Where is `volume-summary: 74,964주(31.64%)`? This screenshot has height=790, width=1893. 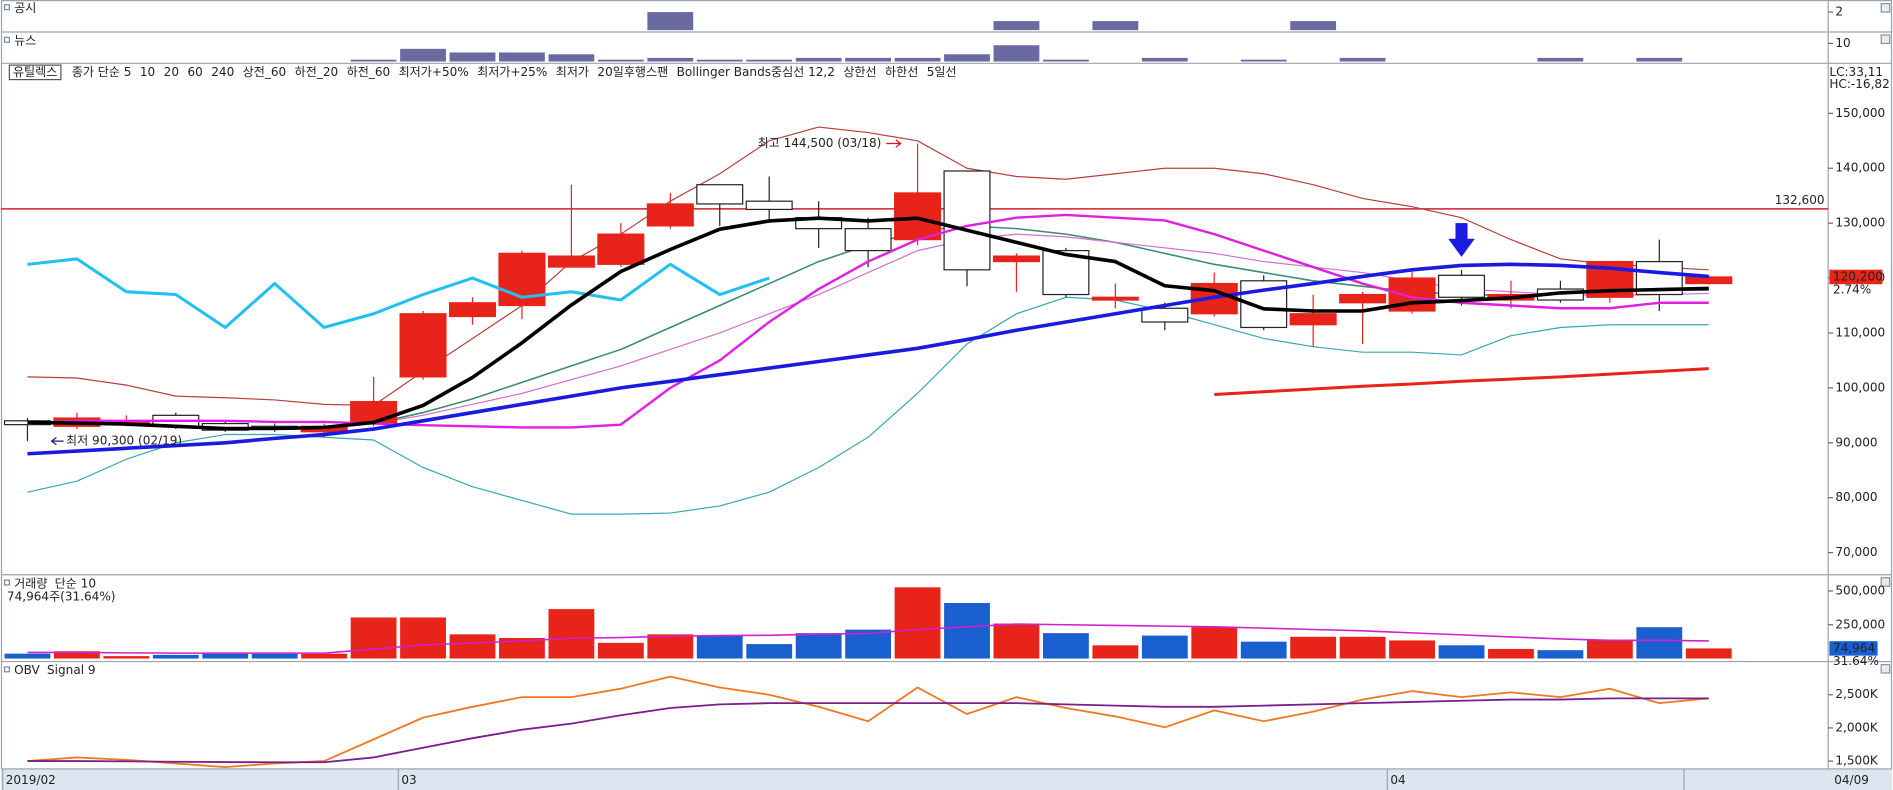
volume-summary: 74,964주(31.64%) is located at coordinates (61, 597).